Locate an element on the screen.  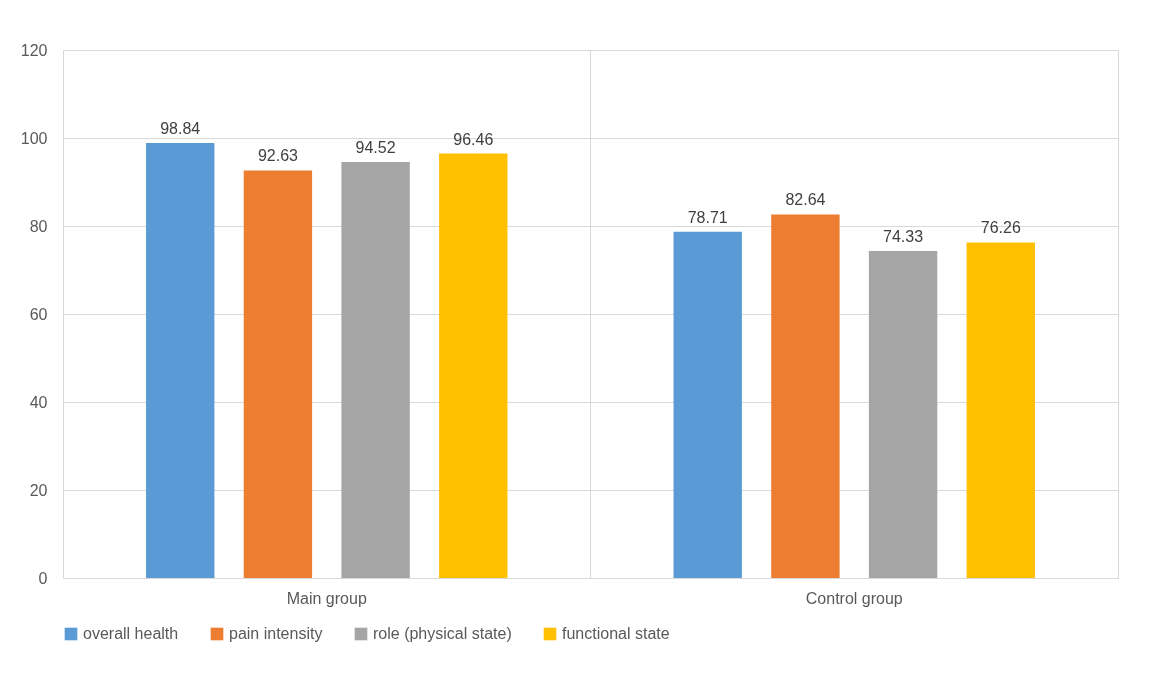
data-label: 92.63 is located at coordinates (278, 156).